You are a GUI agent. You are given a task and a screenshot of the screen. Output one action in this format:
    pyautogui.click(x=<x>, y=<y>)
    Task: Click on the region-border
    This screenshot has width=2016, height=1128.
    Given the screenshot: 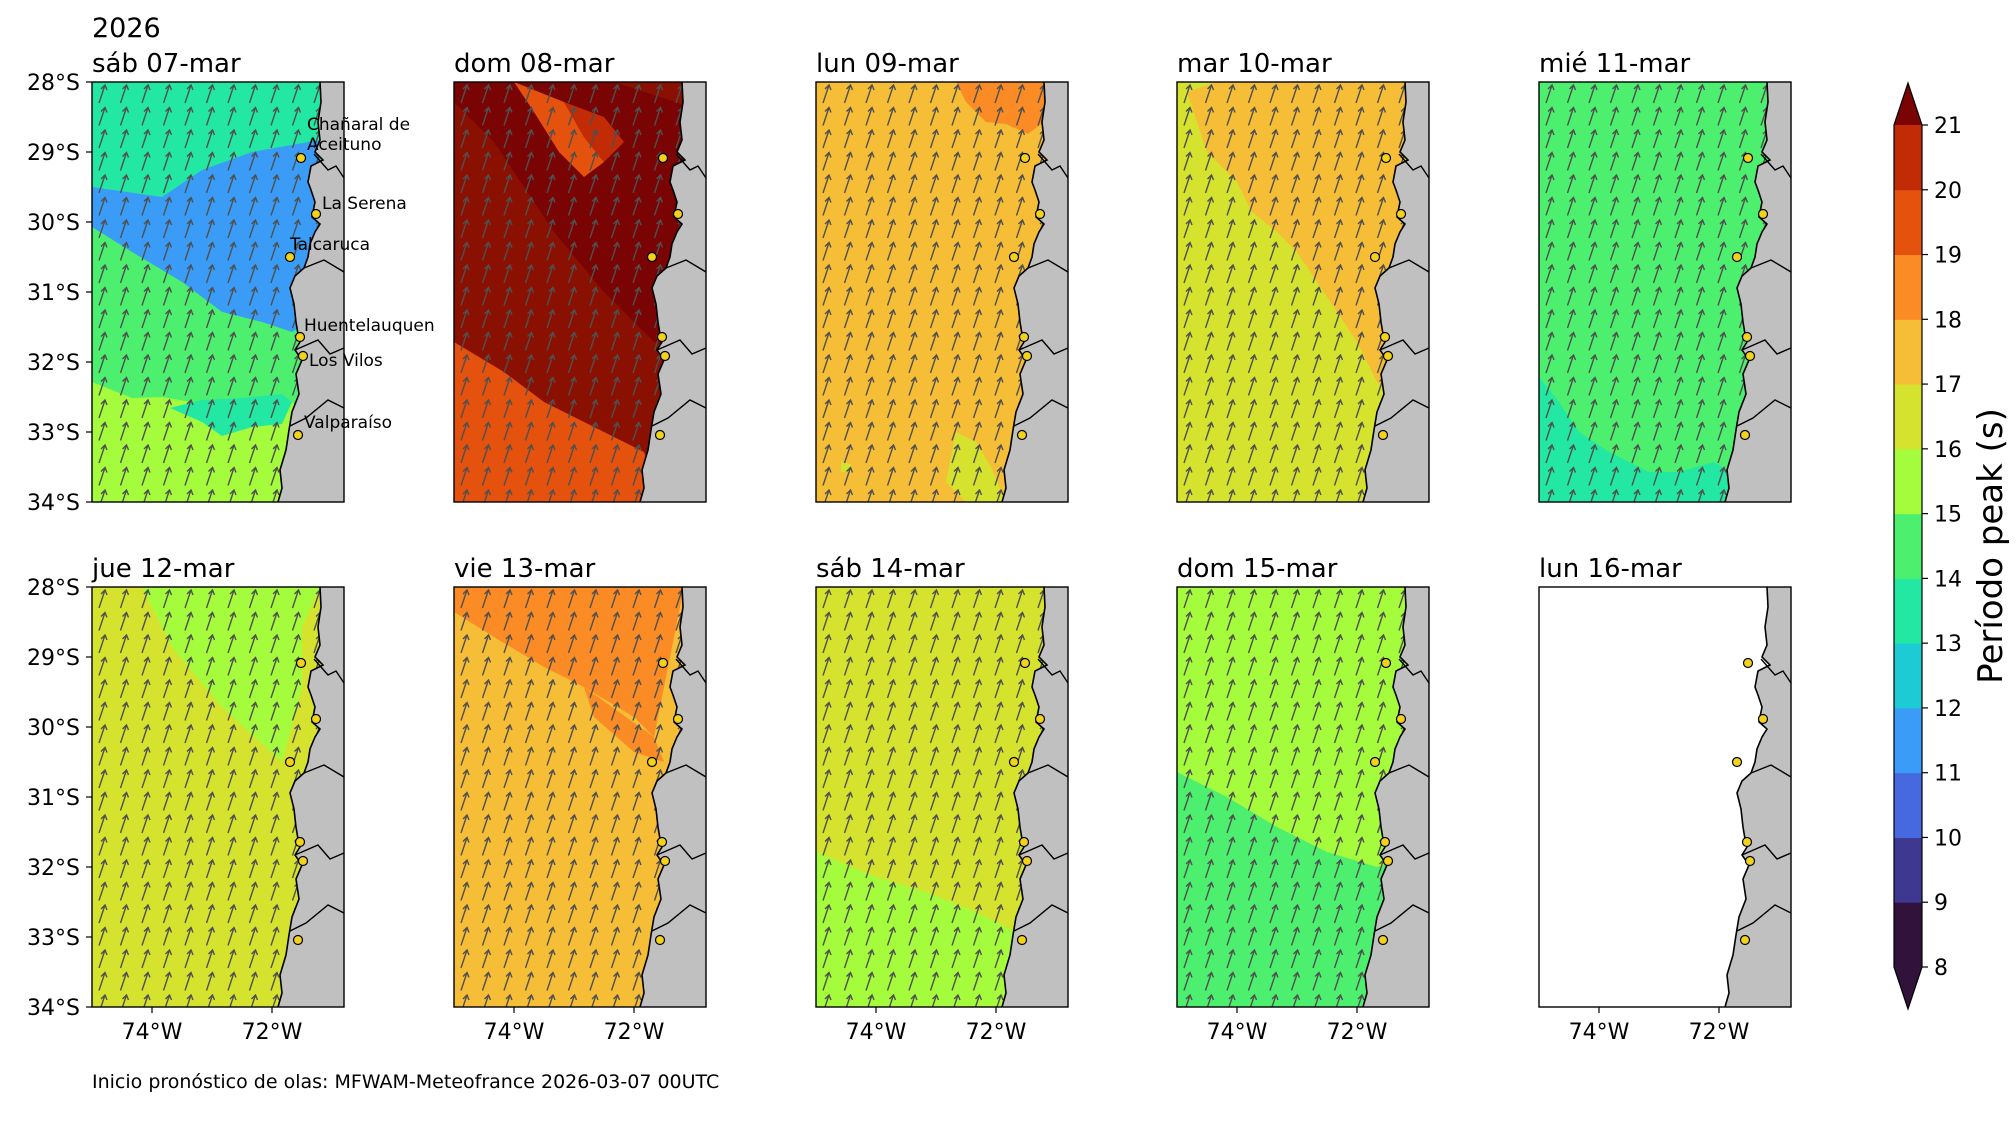 What is the action you would take?
    pyautogui.click(x=690, y=166)
    